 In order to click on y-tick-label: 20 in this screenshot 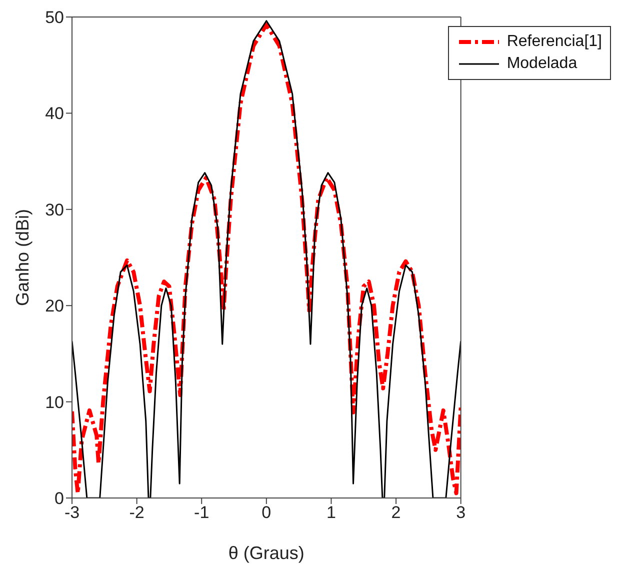, I will do `click(54, 306)`.